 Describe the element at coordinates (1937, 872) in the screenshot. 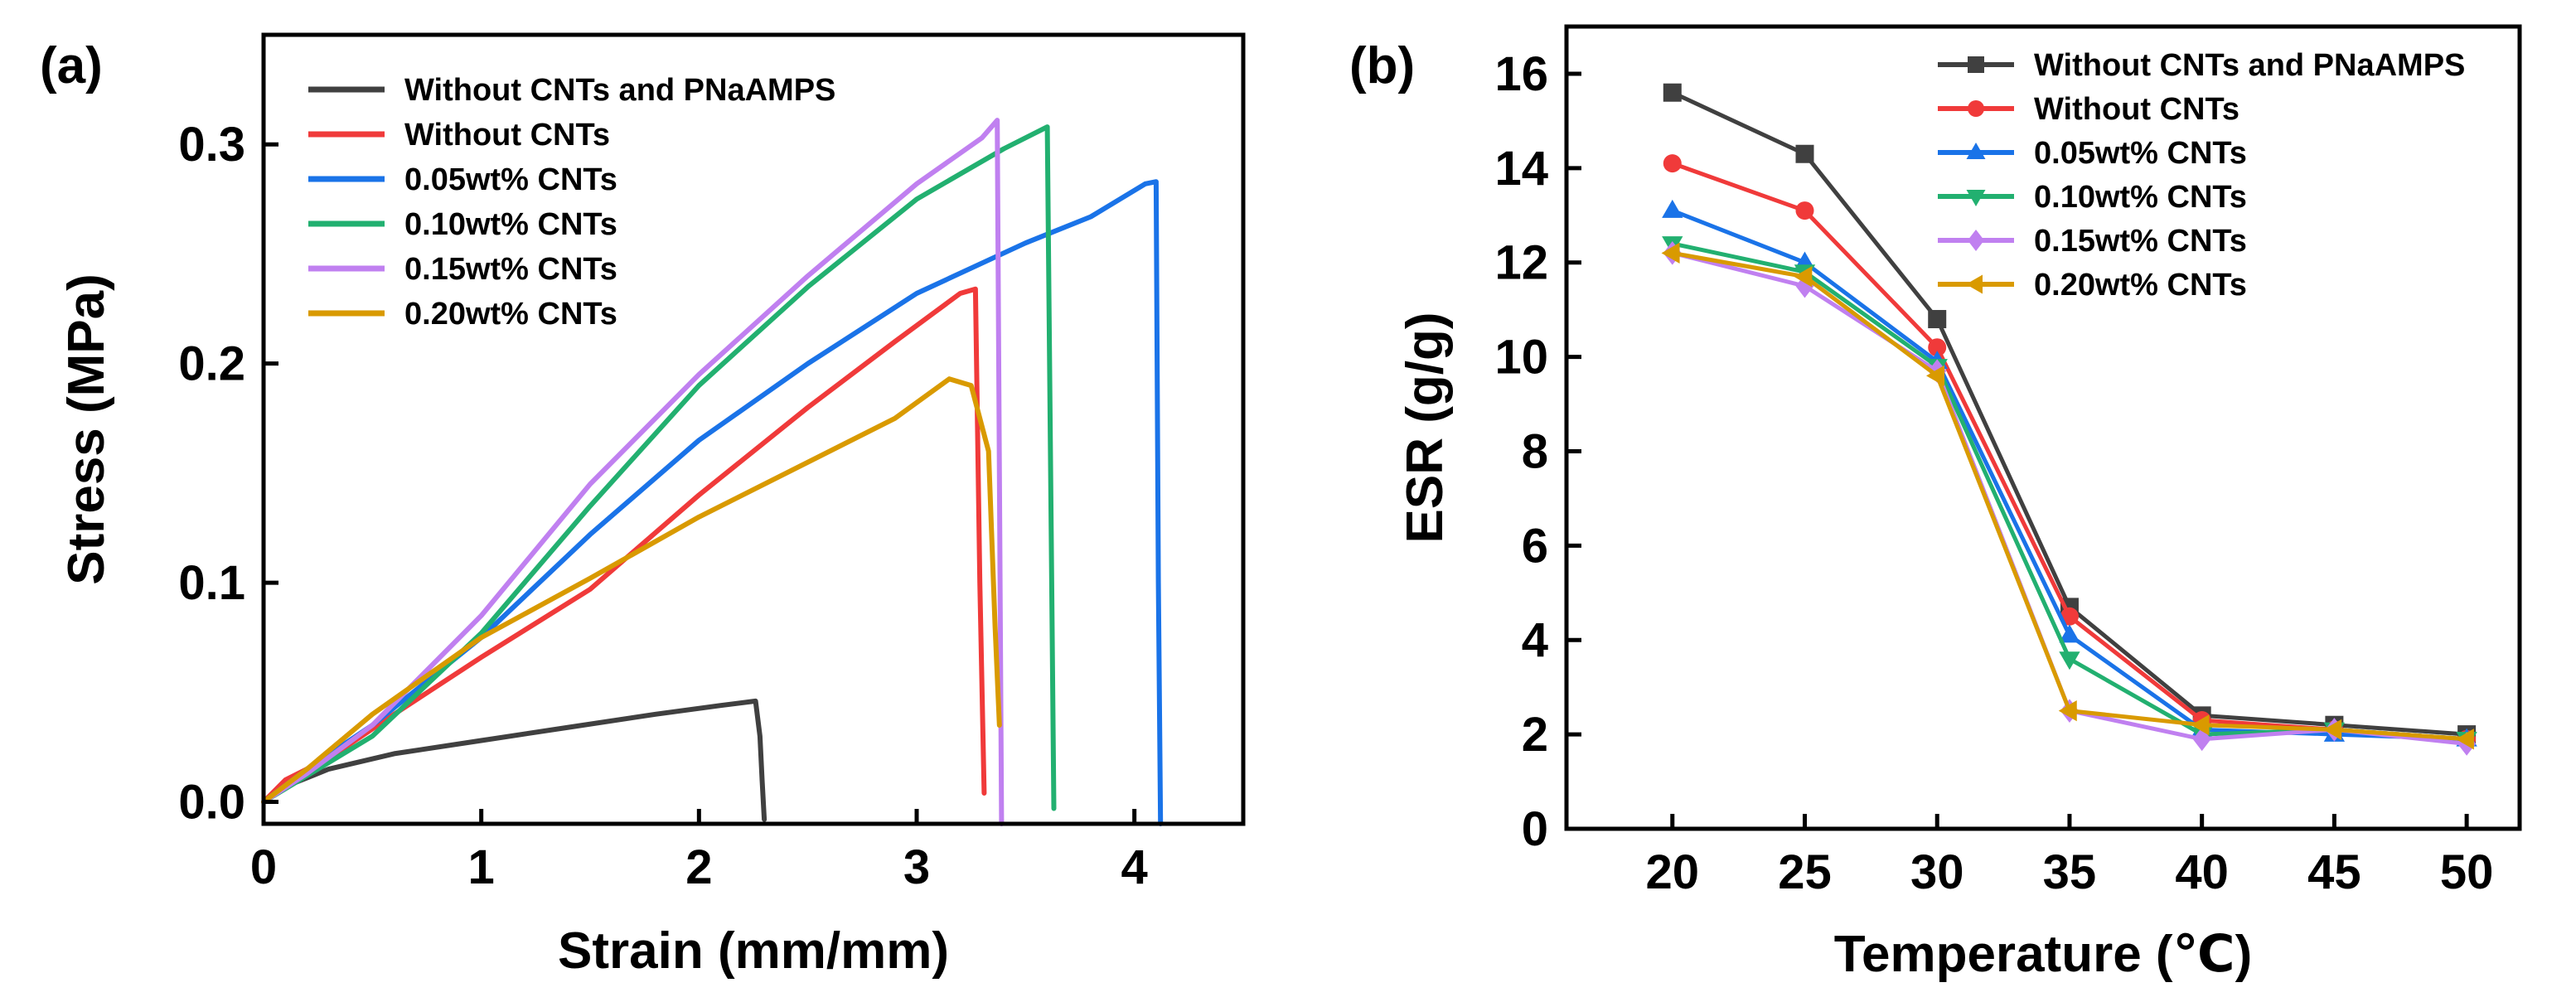

I see `panel-b-xtick-label: 30` at that location.